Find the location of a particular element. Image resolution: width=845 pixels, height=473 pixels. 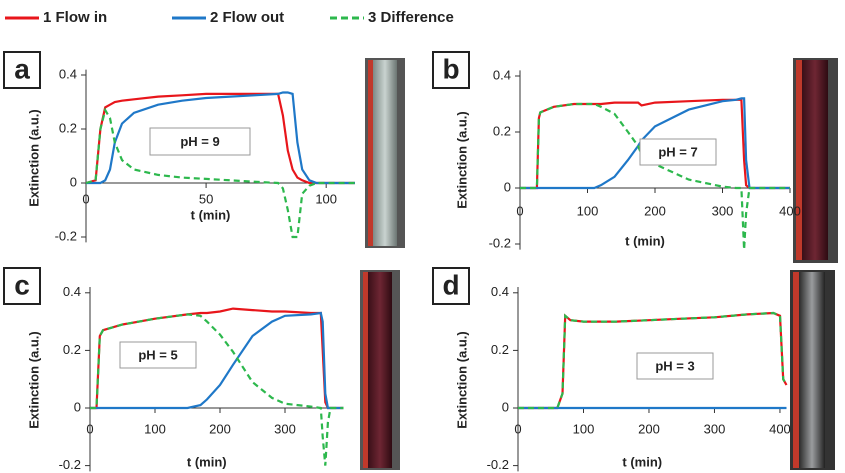

annotation: pH = 3 is located at coordinates (674, 365).